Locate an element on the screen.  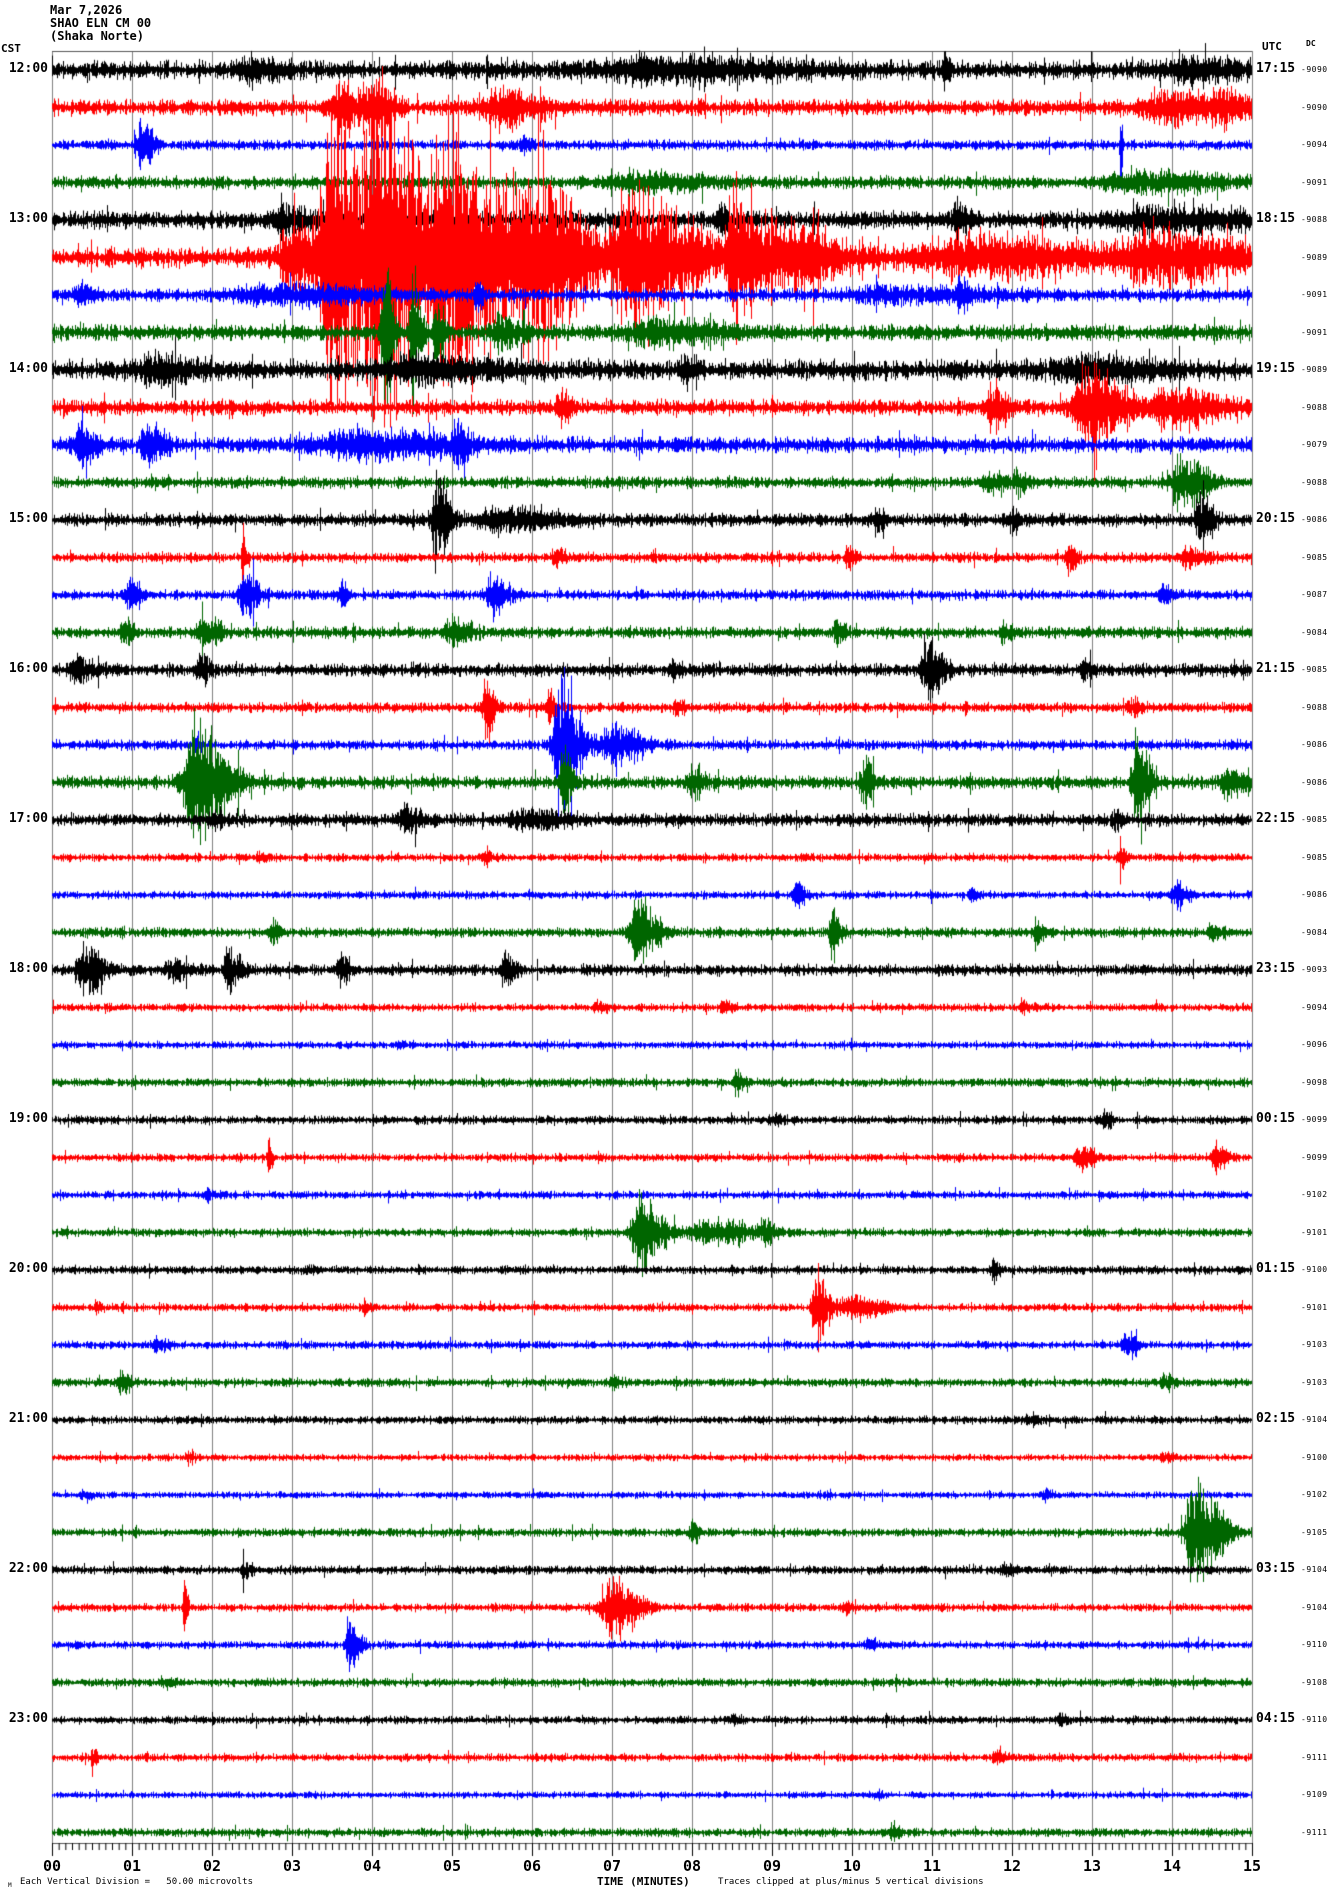
cst-hour-label: 13:00 is located at coordinates (28, 218).